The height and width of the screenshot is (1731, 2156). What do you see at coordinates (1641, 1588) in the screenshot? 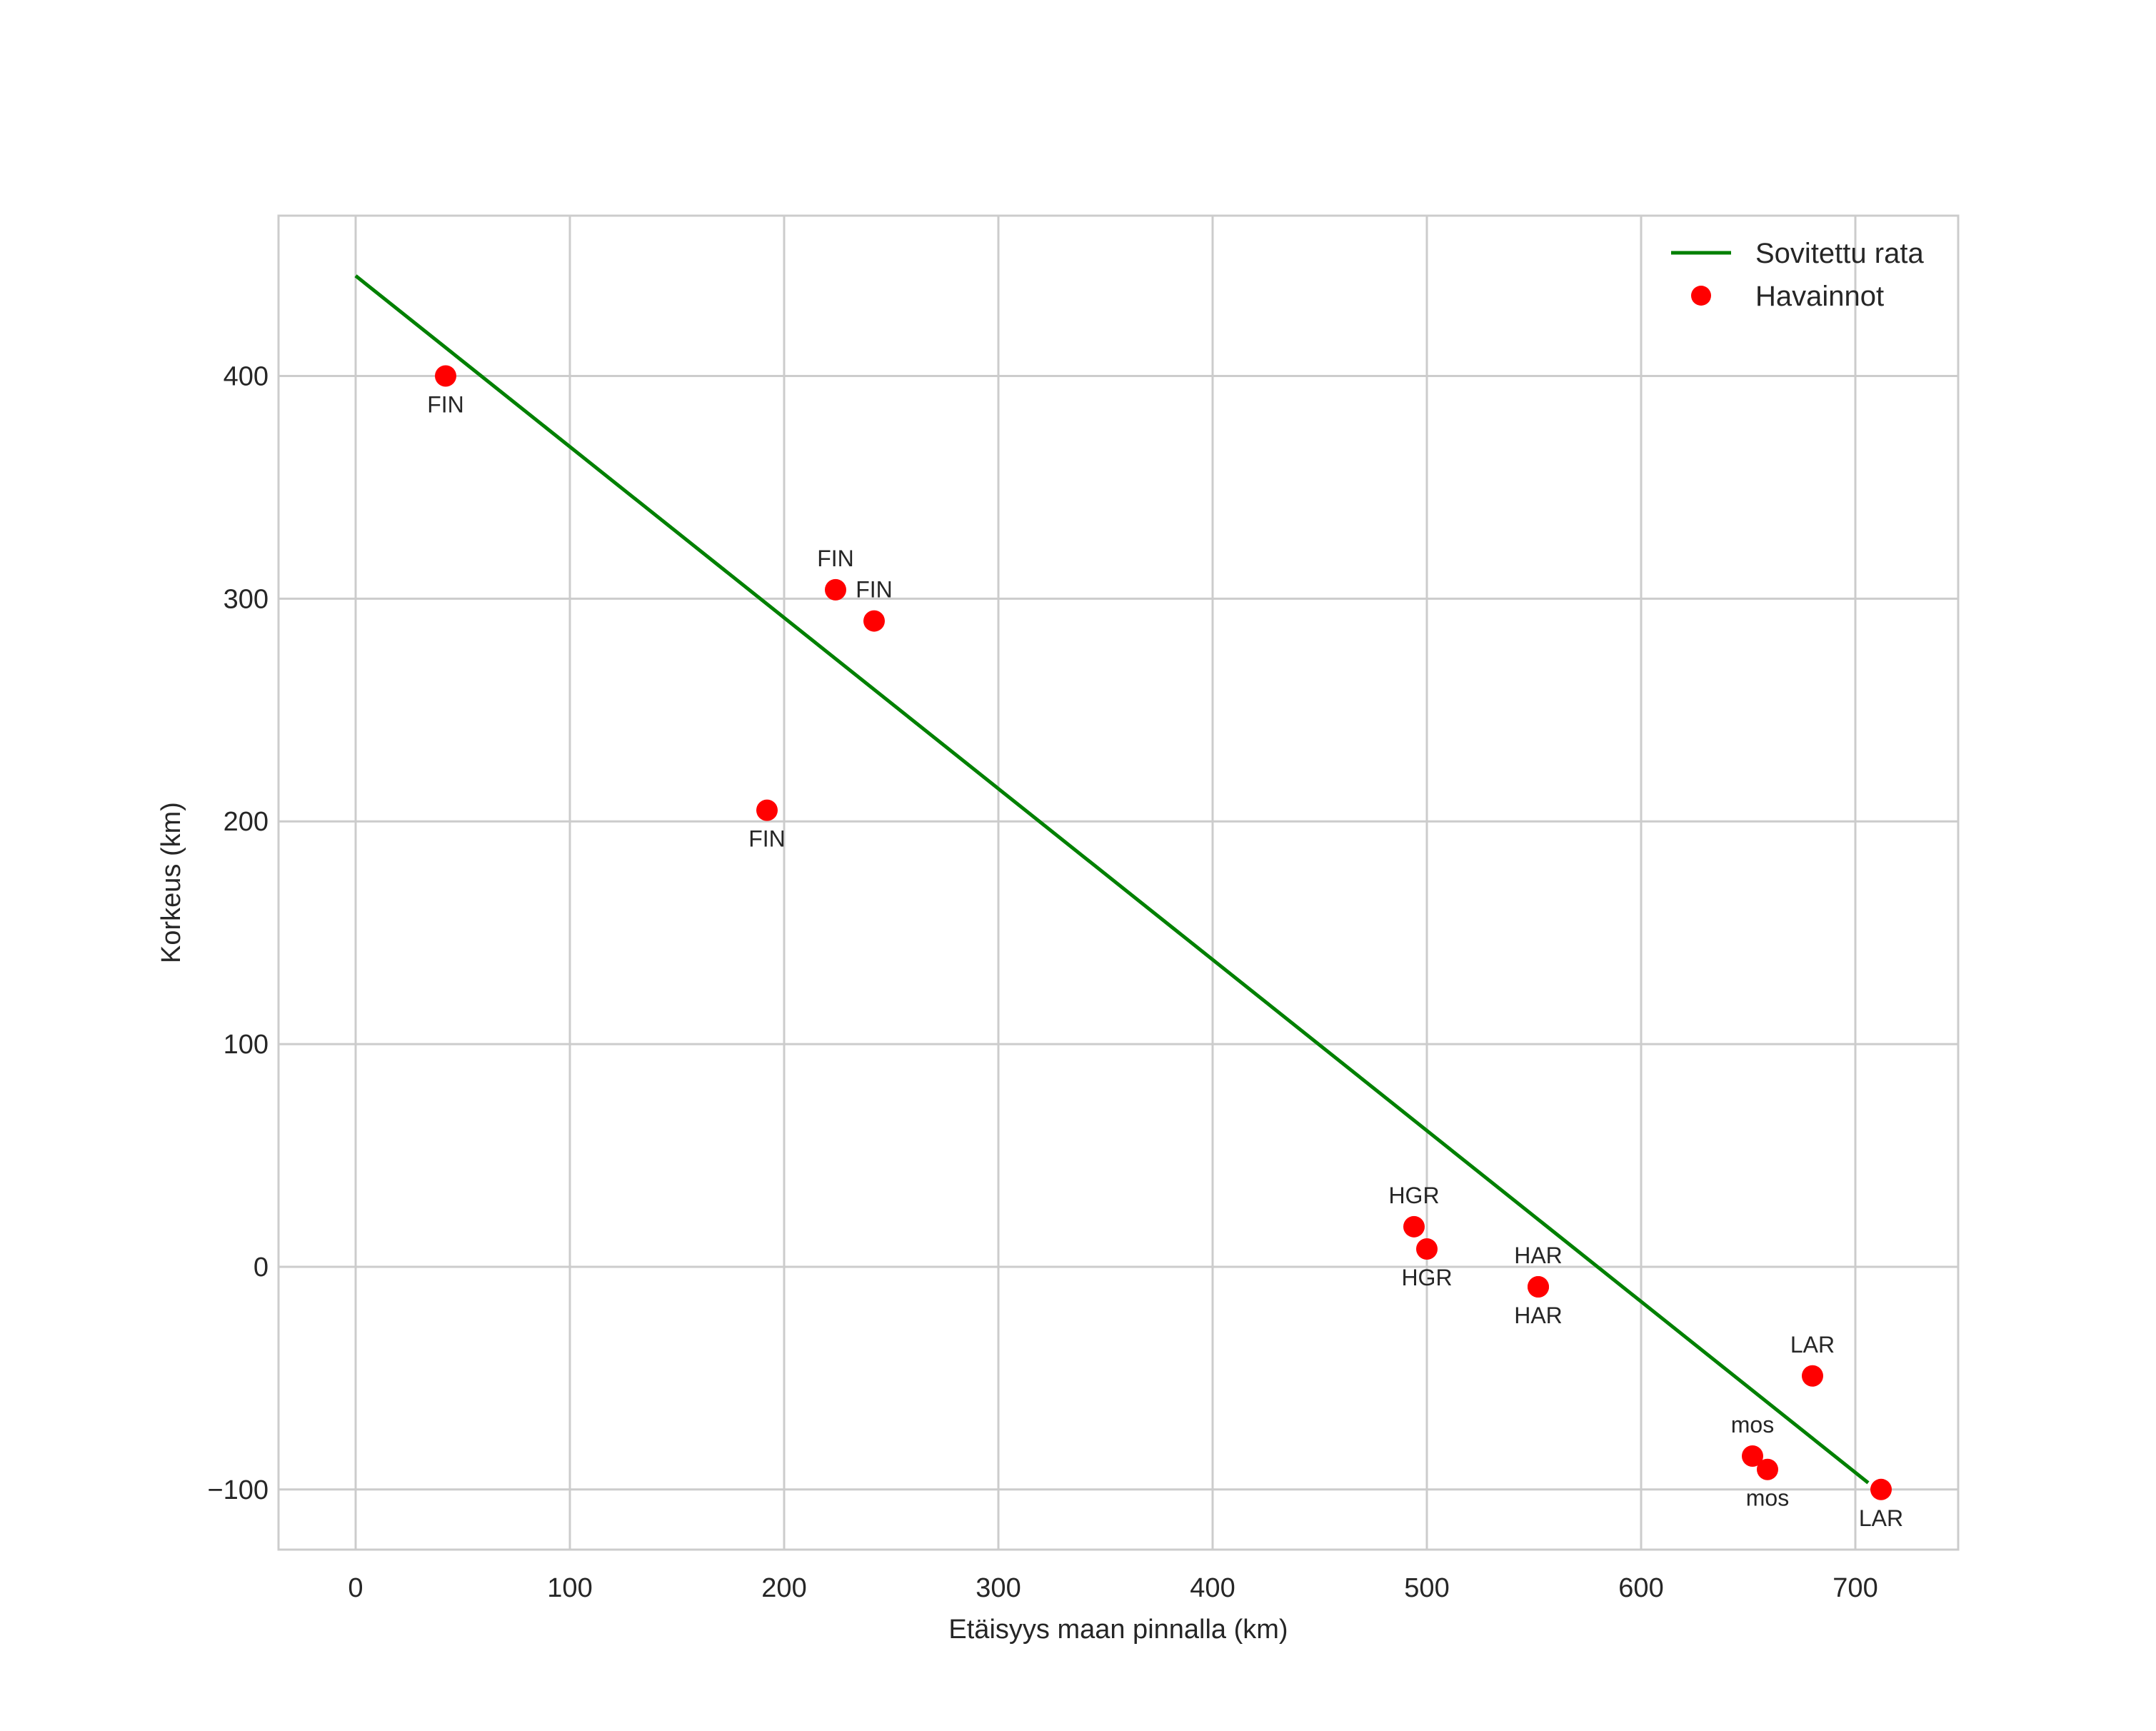
I see `x-tick-label: 600` at bounding box center [1641, 1588].